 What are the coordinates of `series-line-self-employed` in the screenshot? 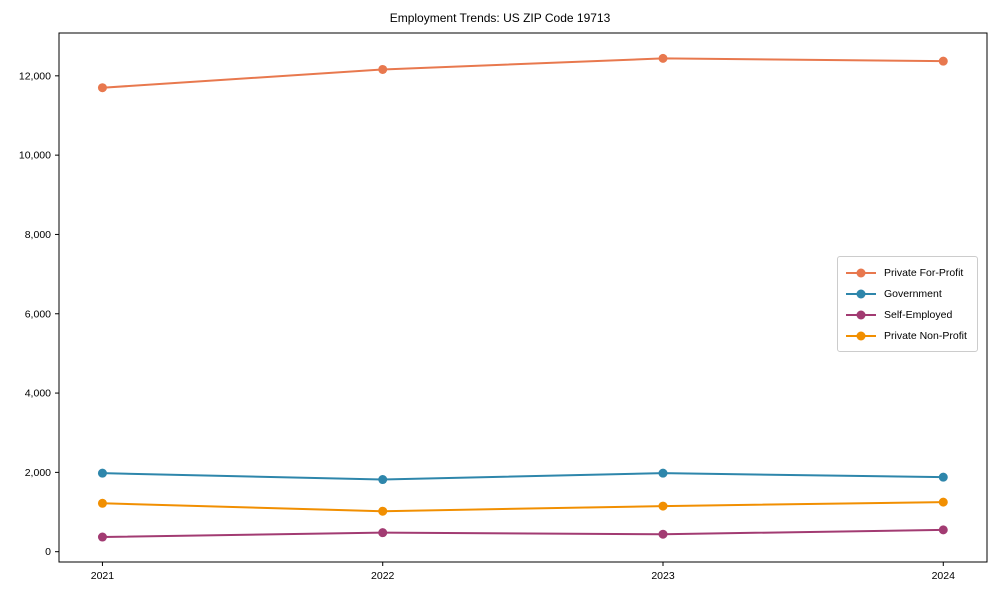 It's located at (523, 533).